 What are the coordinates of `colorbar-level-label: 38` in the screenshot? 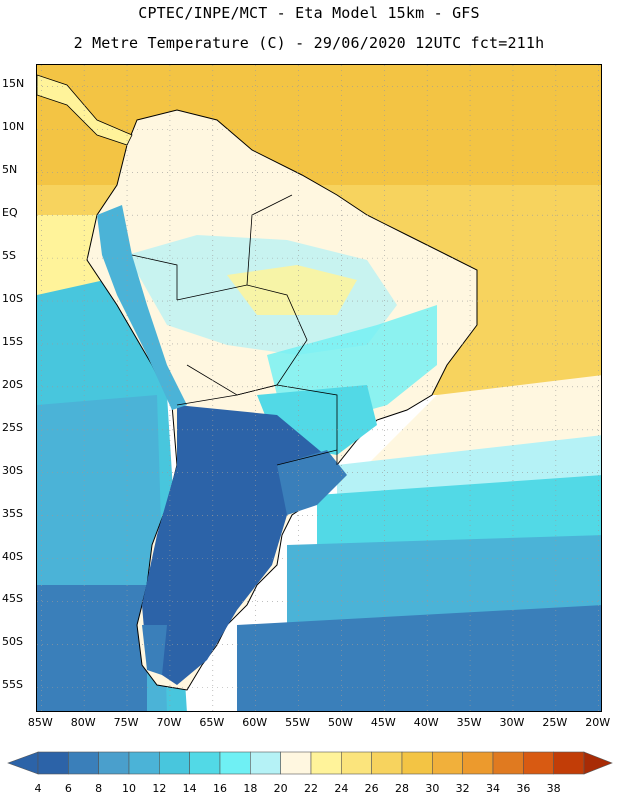 It's located at (553, 788).